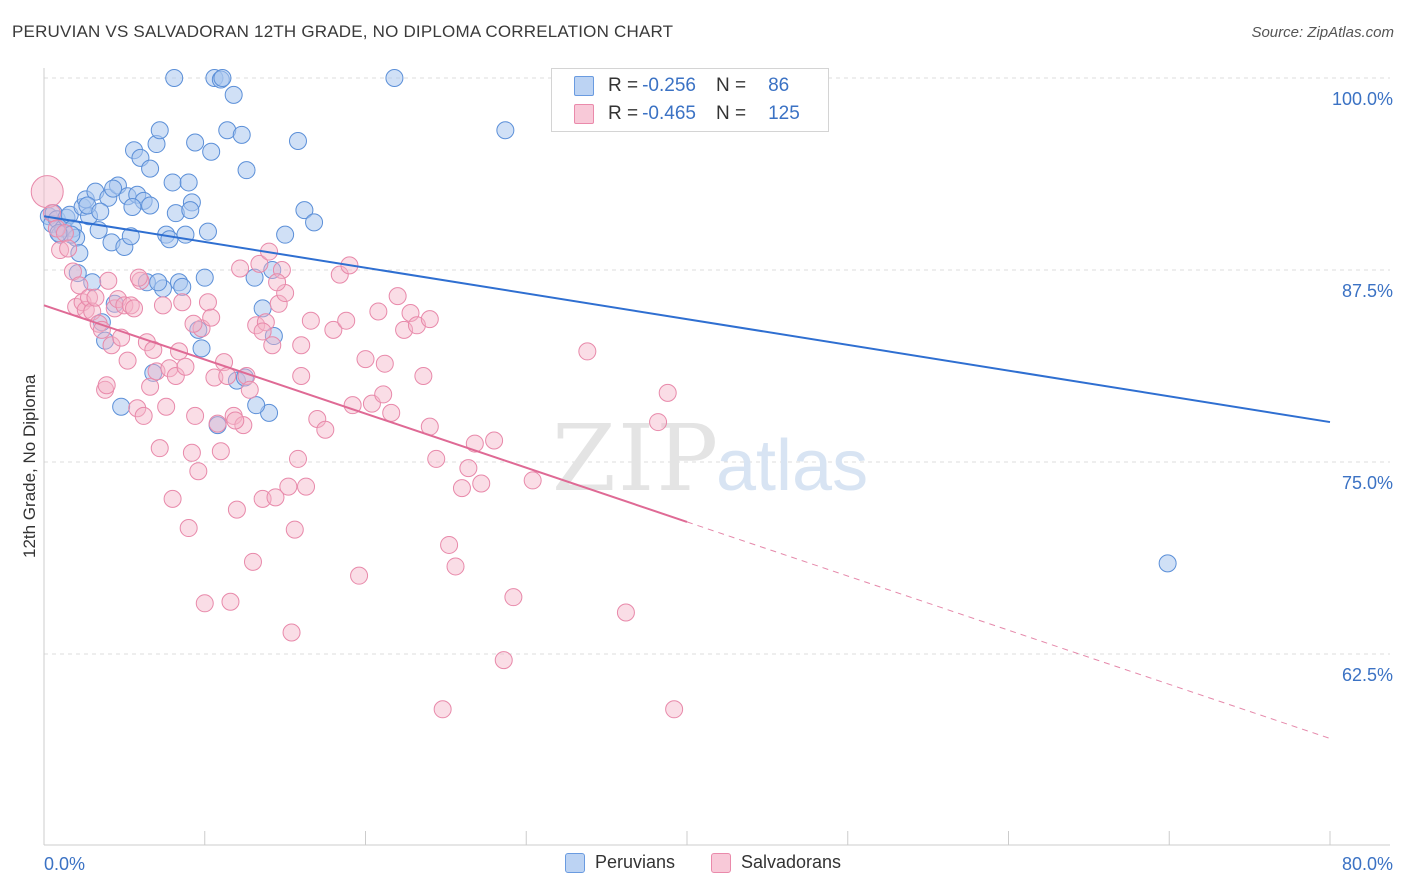 This screenshot has height=892, width=1406. What do you see at coordinates (687, 114) in the screenshot?
I see `legend-row-salvadorans: R = -0.465 N = 125` at bounding box center [687, 114].